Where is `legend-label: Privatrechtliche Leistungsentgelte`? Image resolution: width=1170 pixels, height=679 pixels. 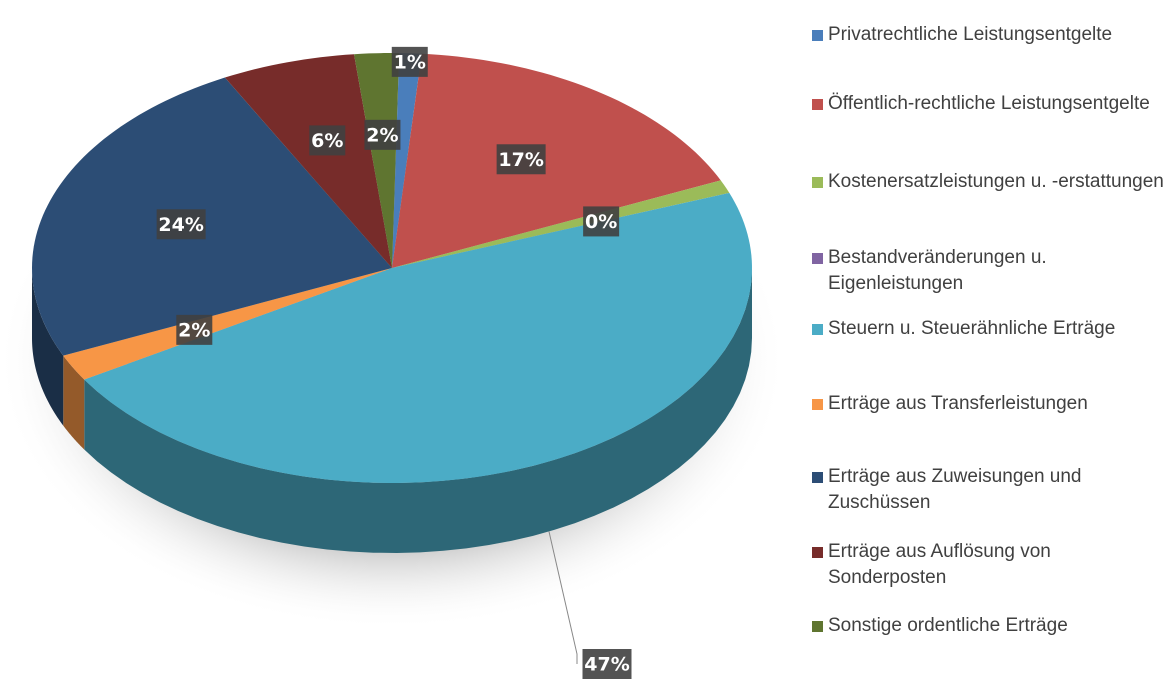 legend-label: Privatrechtliche Leistungsentgelte is located at coordinates (970, 34).